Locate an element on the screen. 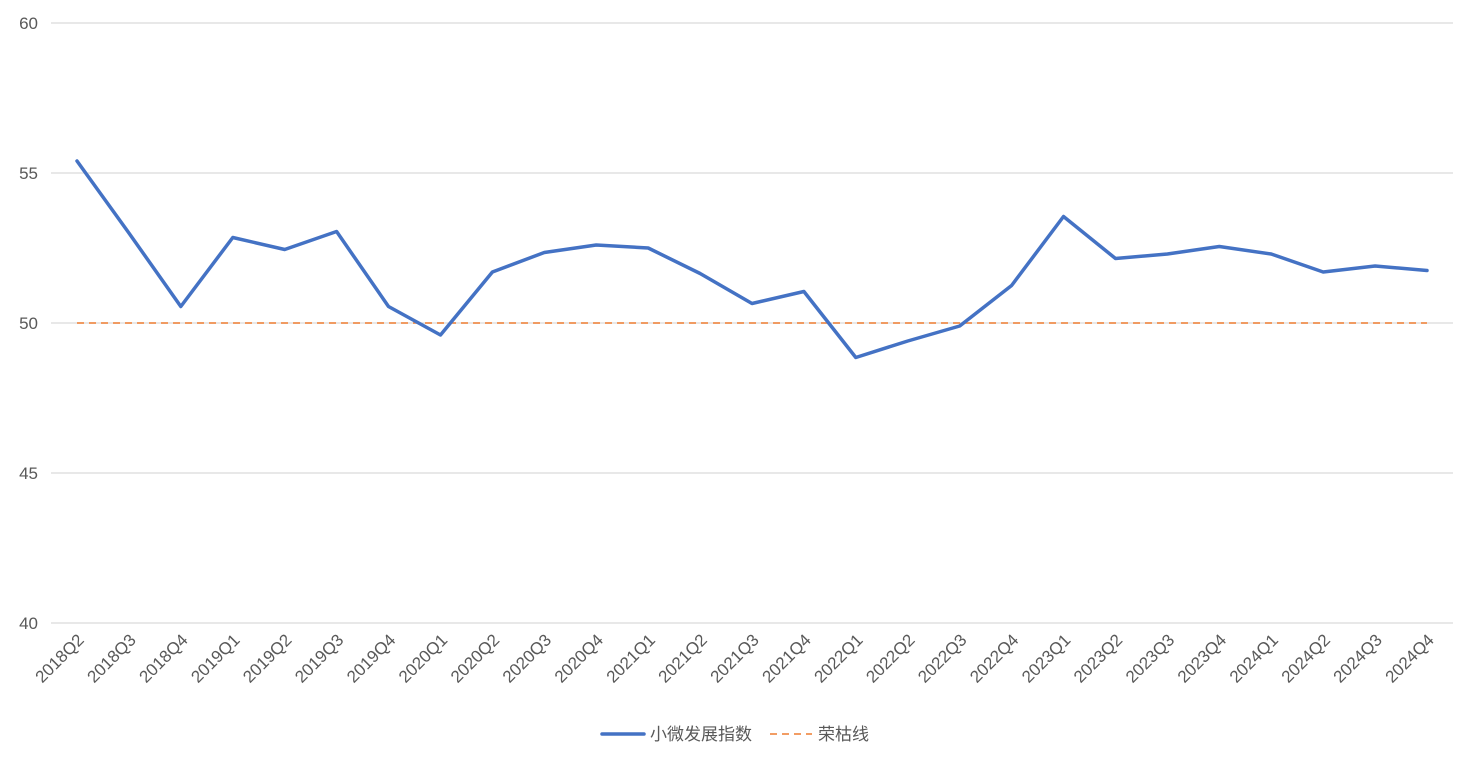 This screenshot has height=766, width=1477. legend-label: 小微发展指数 is located at coordinates (701, 735).